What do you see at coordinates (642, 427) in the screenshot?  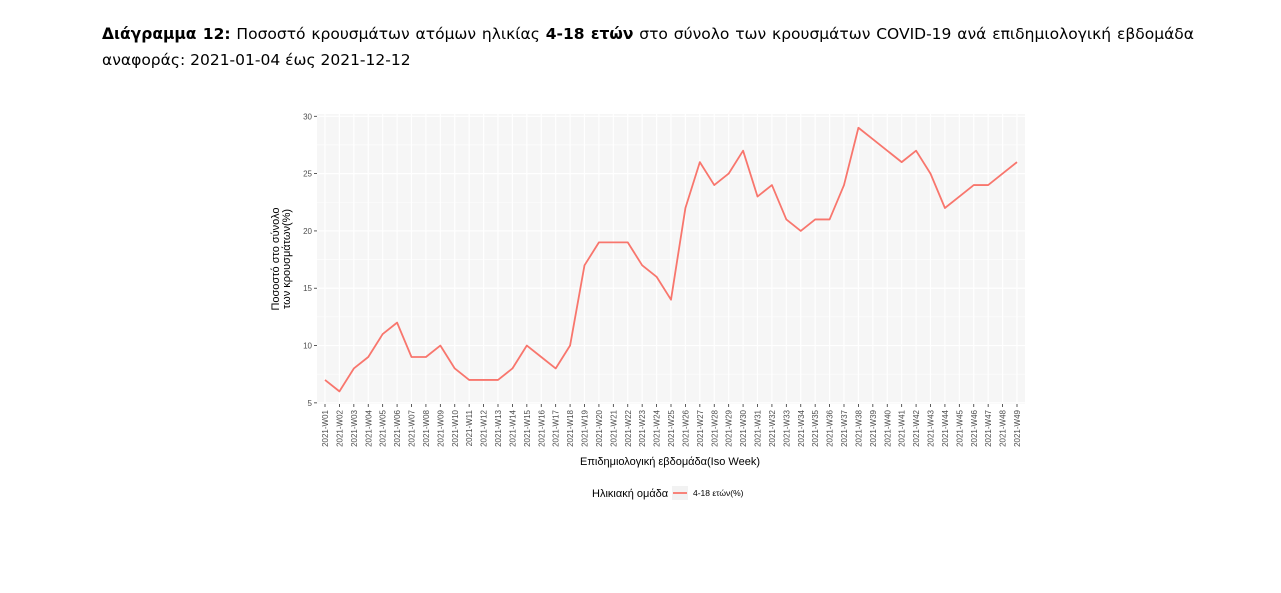 I see `x-tick-label: 2021-W23` at bounding box center [642, 427].